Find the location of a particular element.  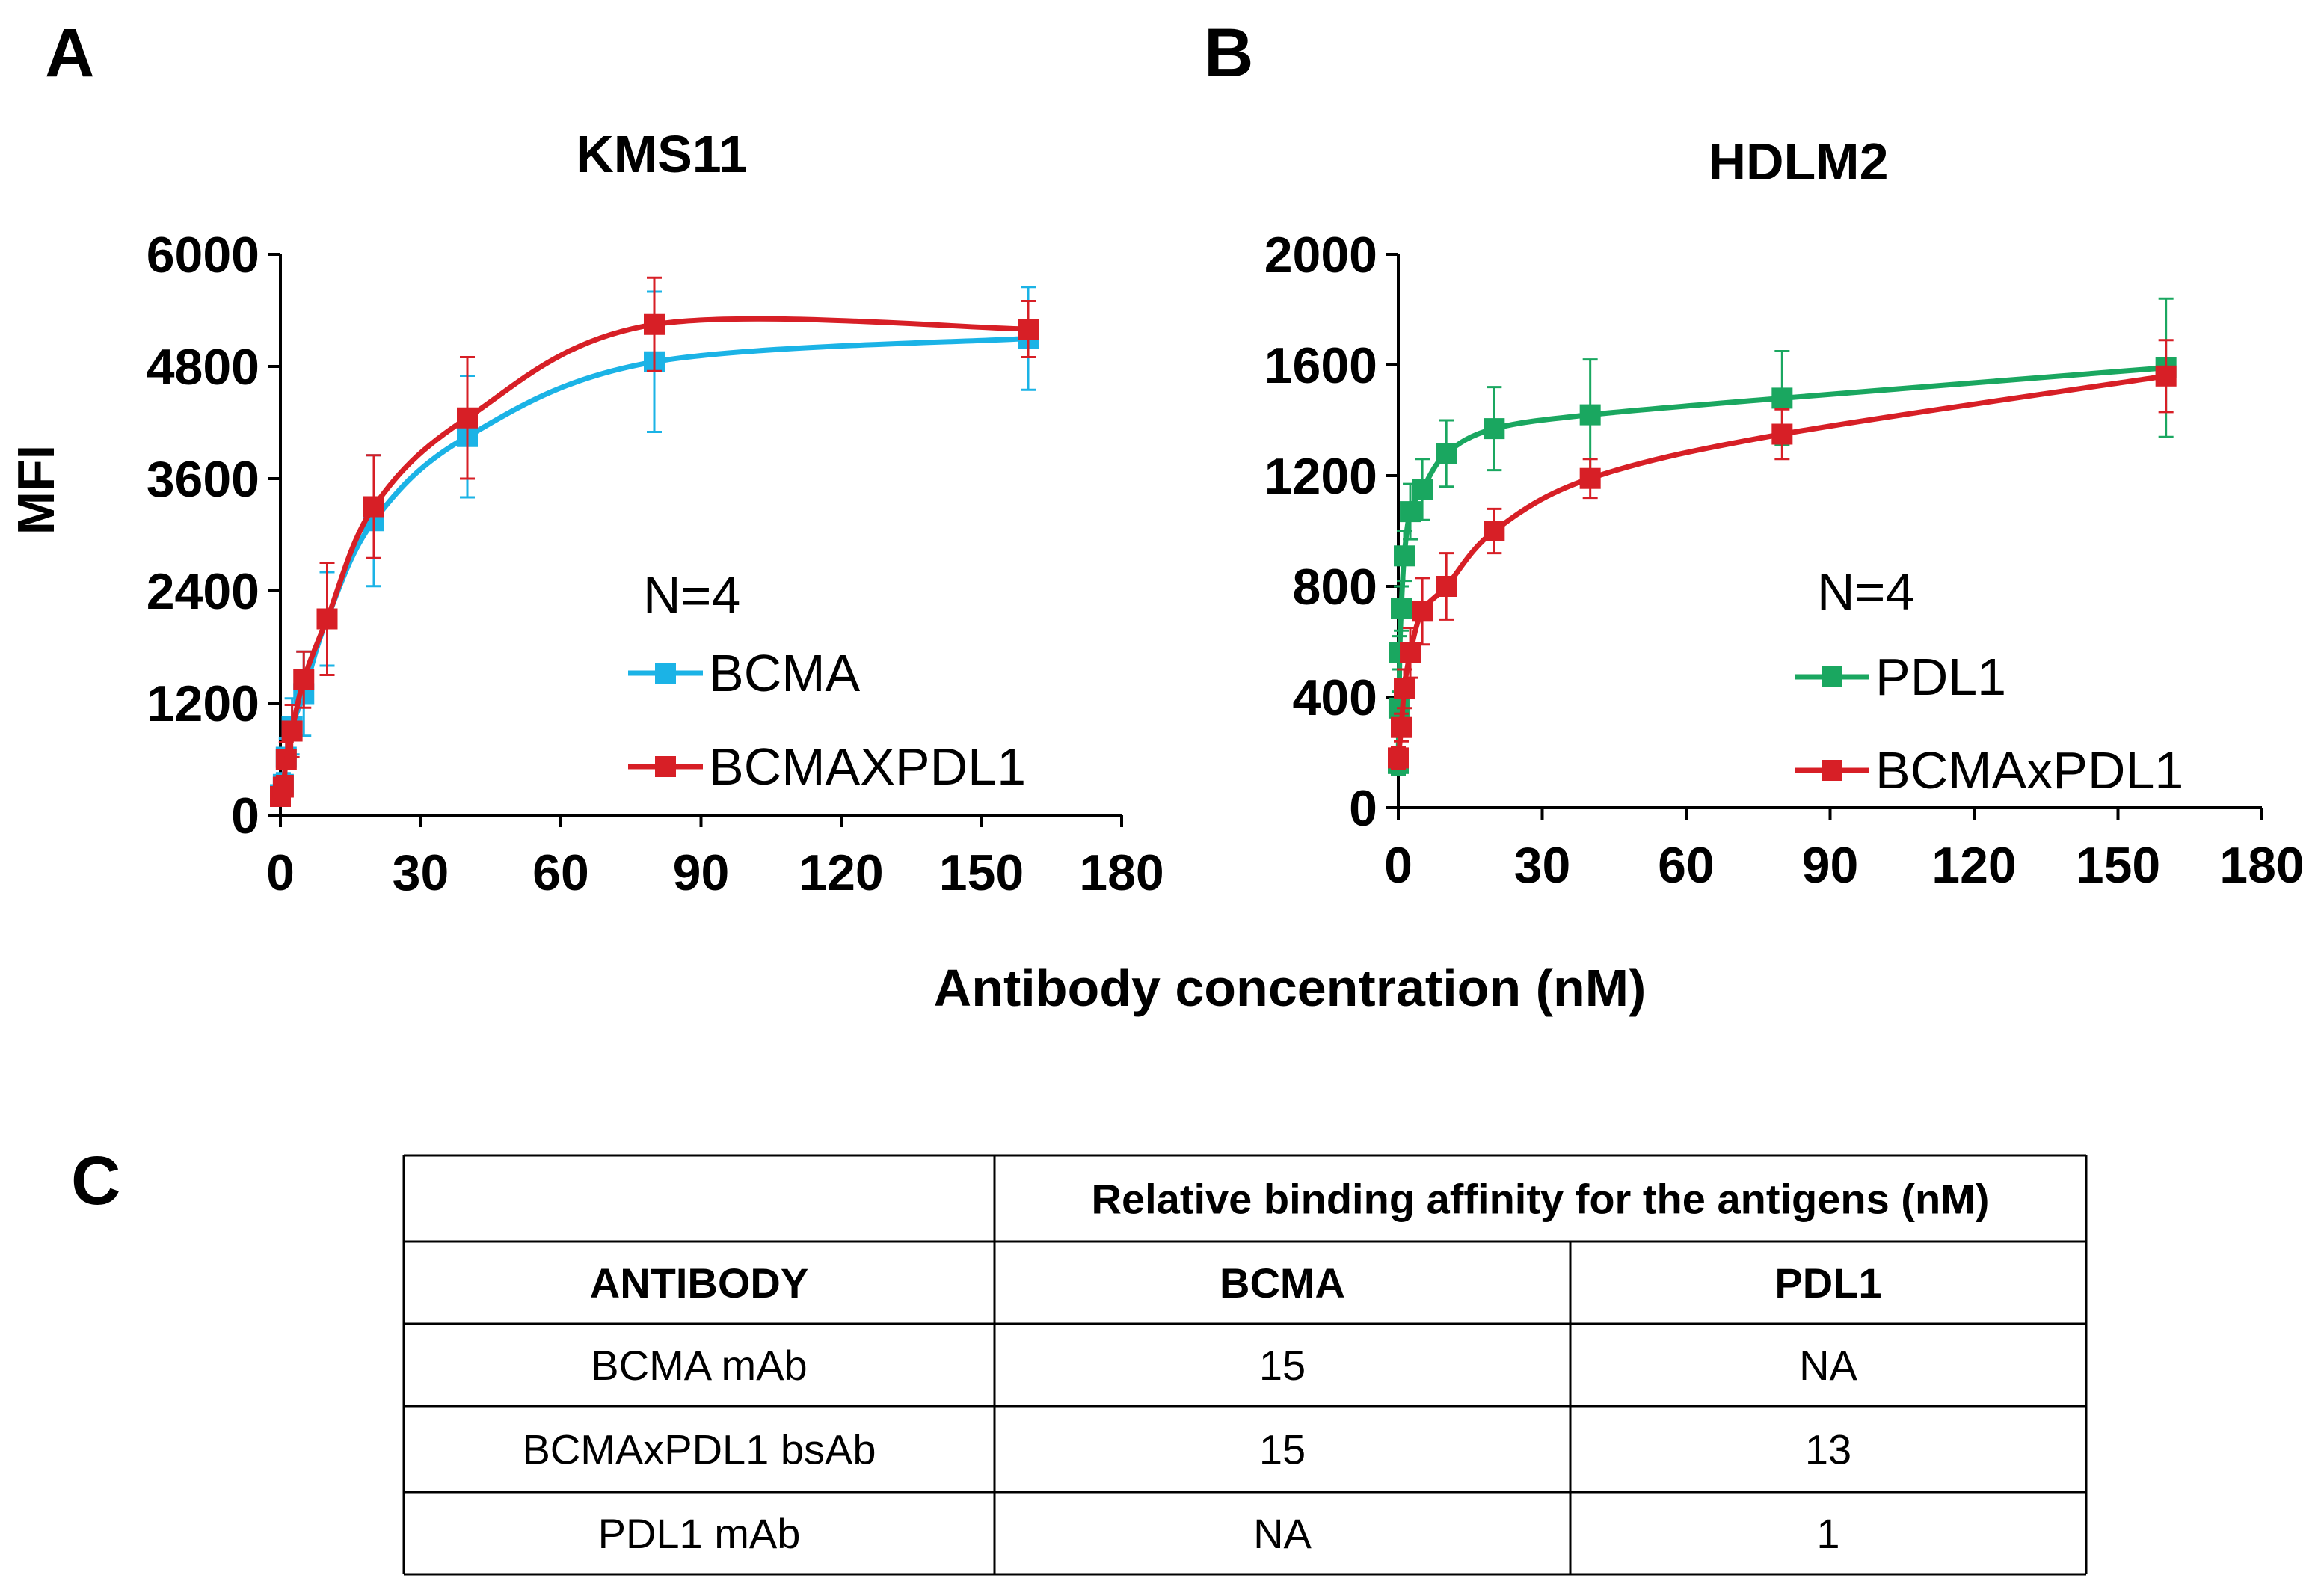

table-cell: 13 is located at coordinates (1828, 1449).